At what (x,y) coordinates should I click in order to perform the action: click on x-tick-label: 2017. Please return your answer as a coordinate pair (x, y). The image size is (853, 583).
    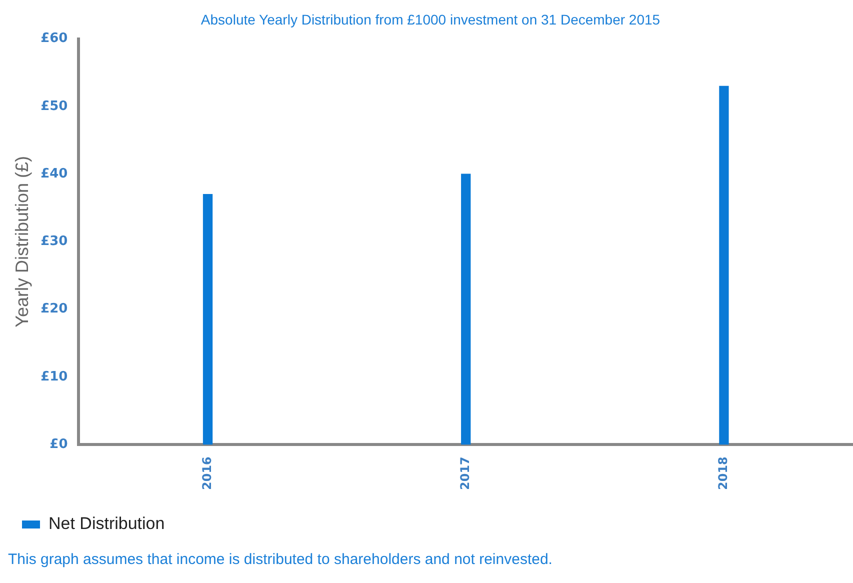
    Looking at the image, I should click on (465, 473).